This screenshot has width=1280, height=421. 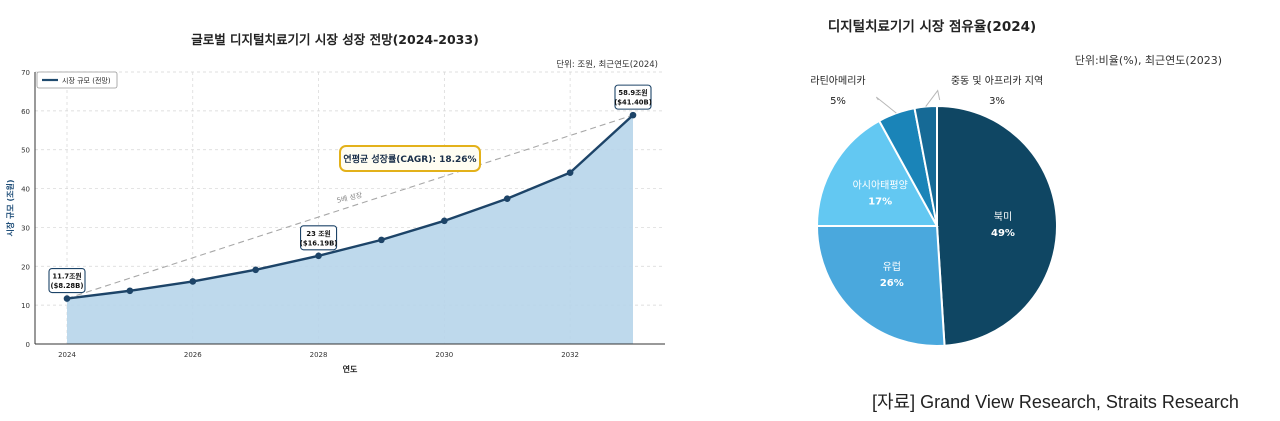 I want to click on annotation-usd: ($41.40B), so click(x=633, y=103).